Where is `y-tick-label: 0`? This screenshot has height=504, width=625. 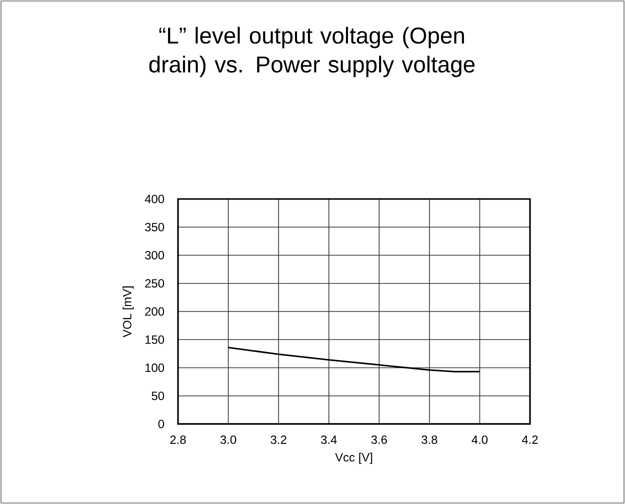 y-tick-label: 0 is located at coordinates (161, 424).